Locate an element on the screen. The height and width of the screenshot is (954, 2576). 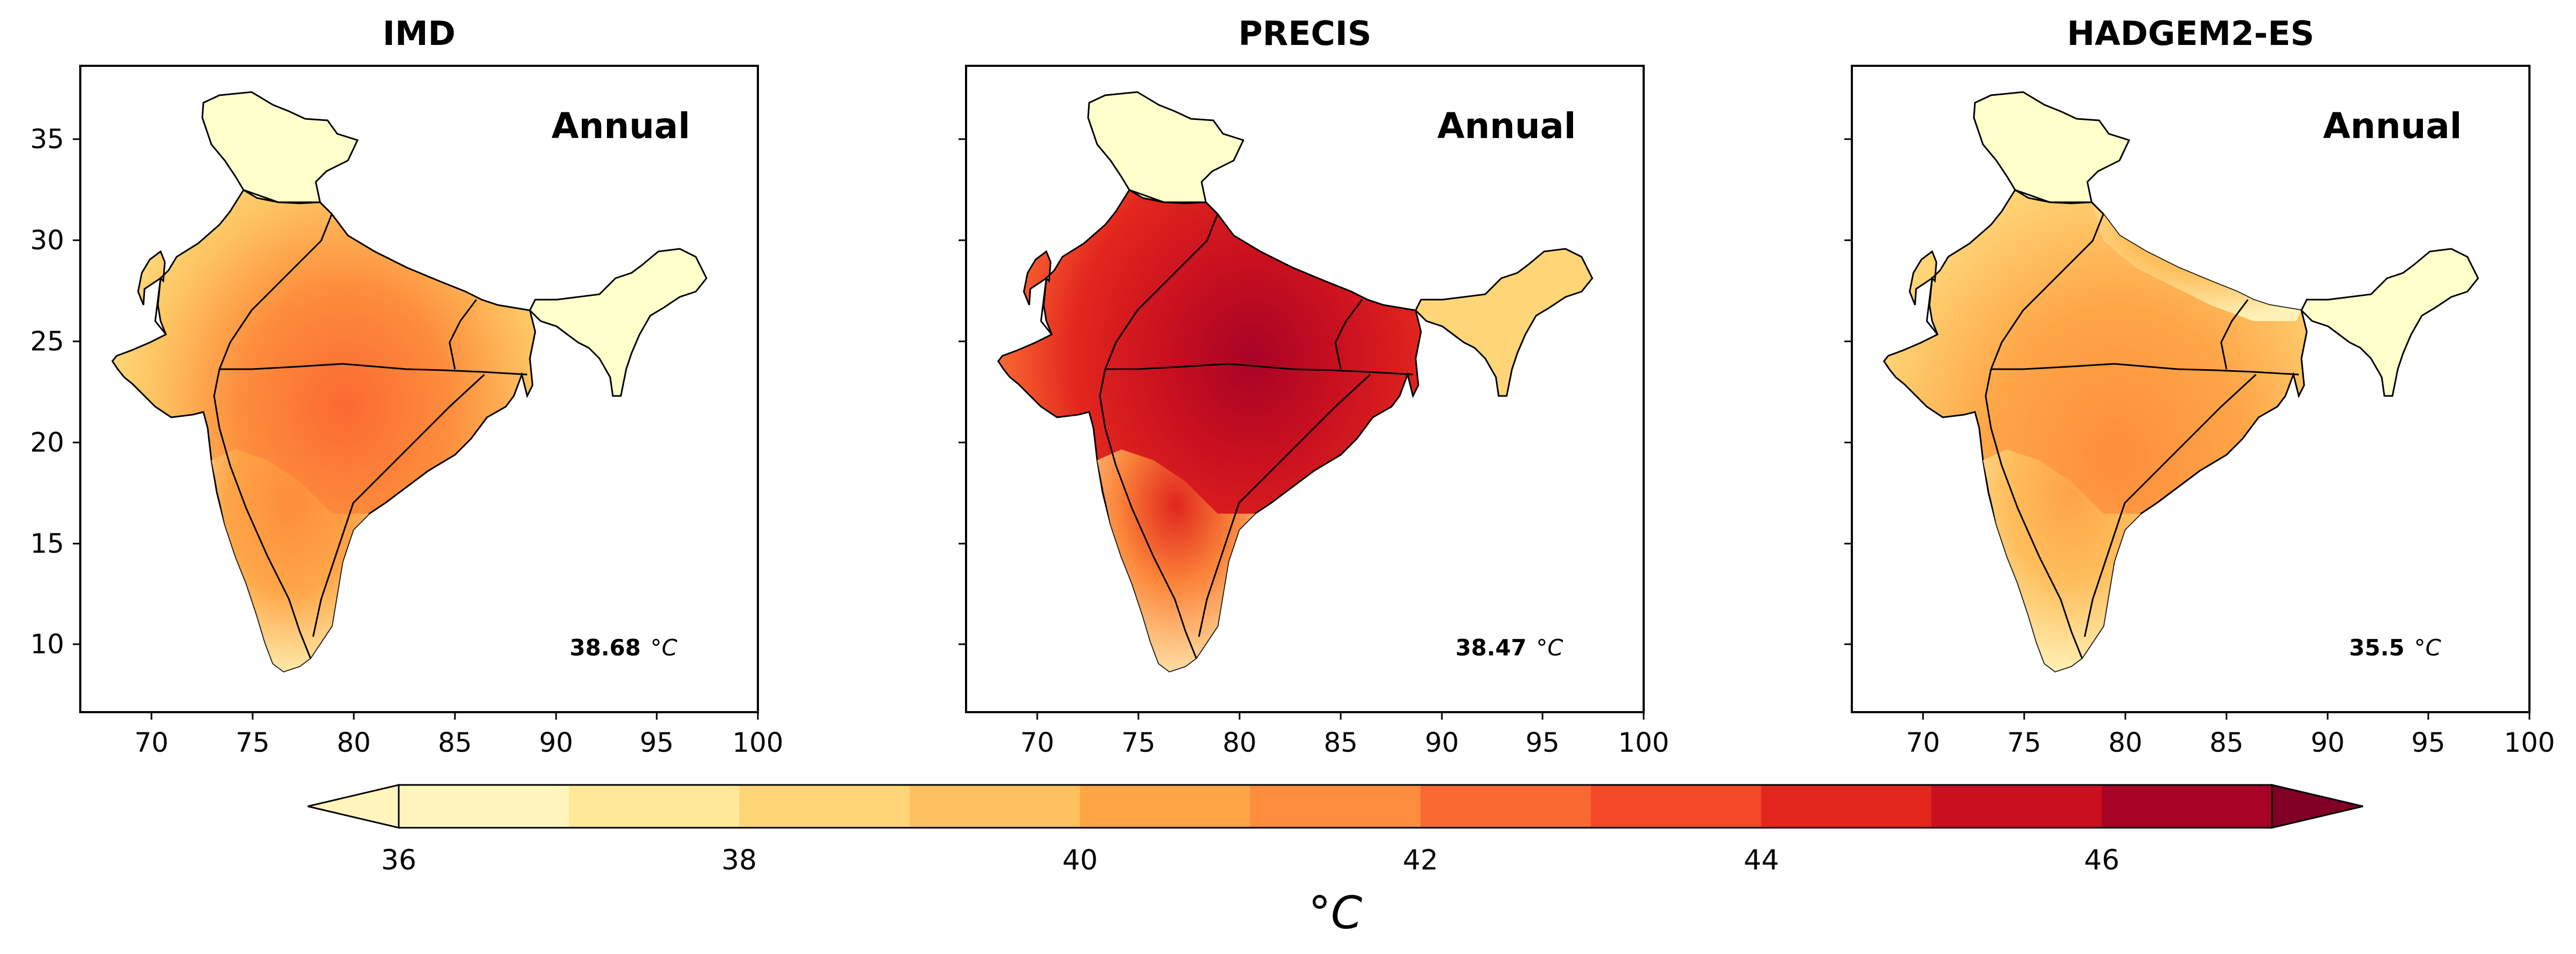
colorbar-tick-label: 36 is located at coordinates (398, 860).